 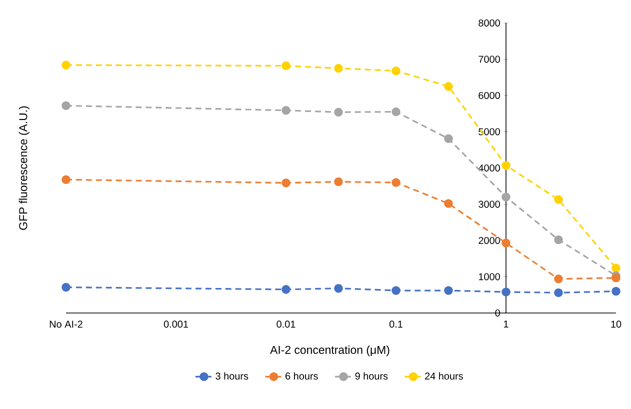 What do you see at coordinates (371, 376) in the screenshot?
I see `legend-label: 9 hours` at bounding box center [371, 376].